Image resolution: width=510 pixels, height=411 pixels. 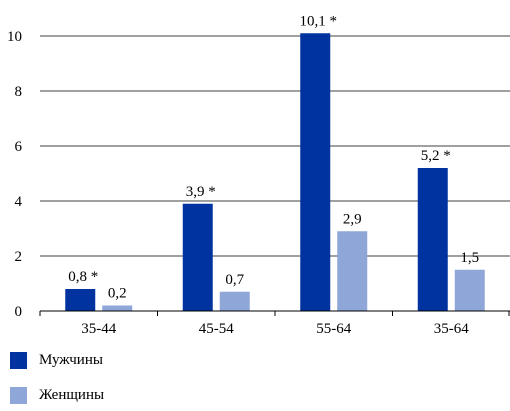 I want to click on y-tick-label: 4, so click(x=19, y=202).